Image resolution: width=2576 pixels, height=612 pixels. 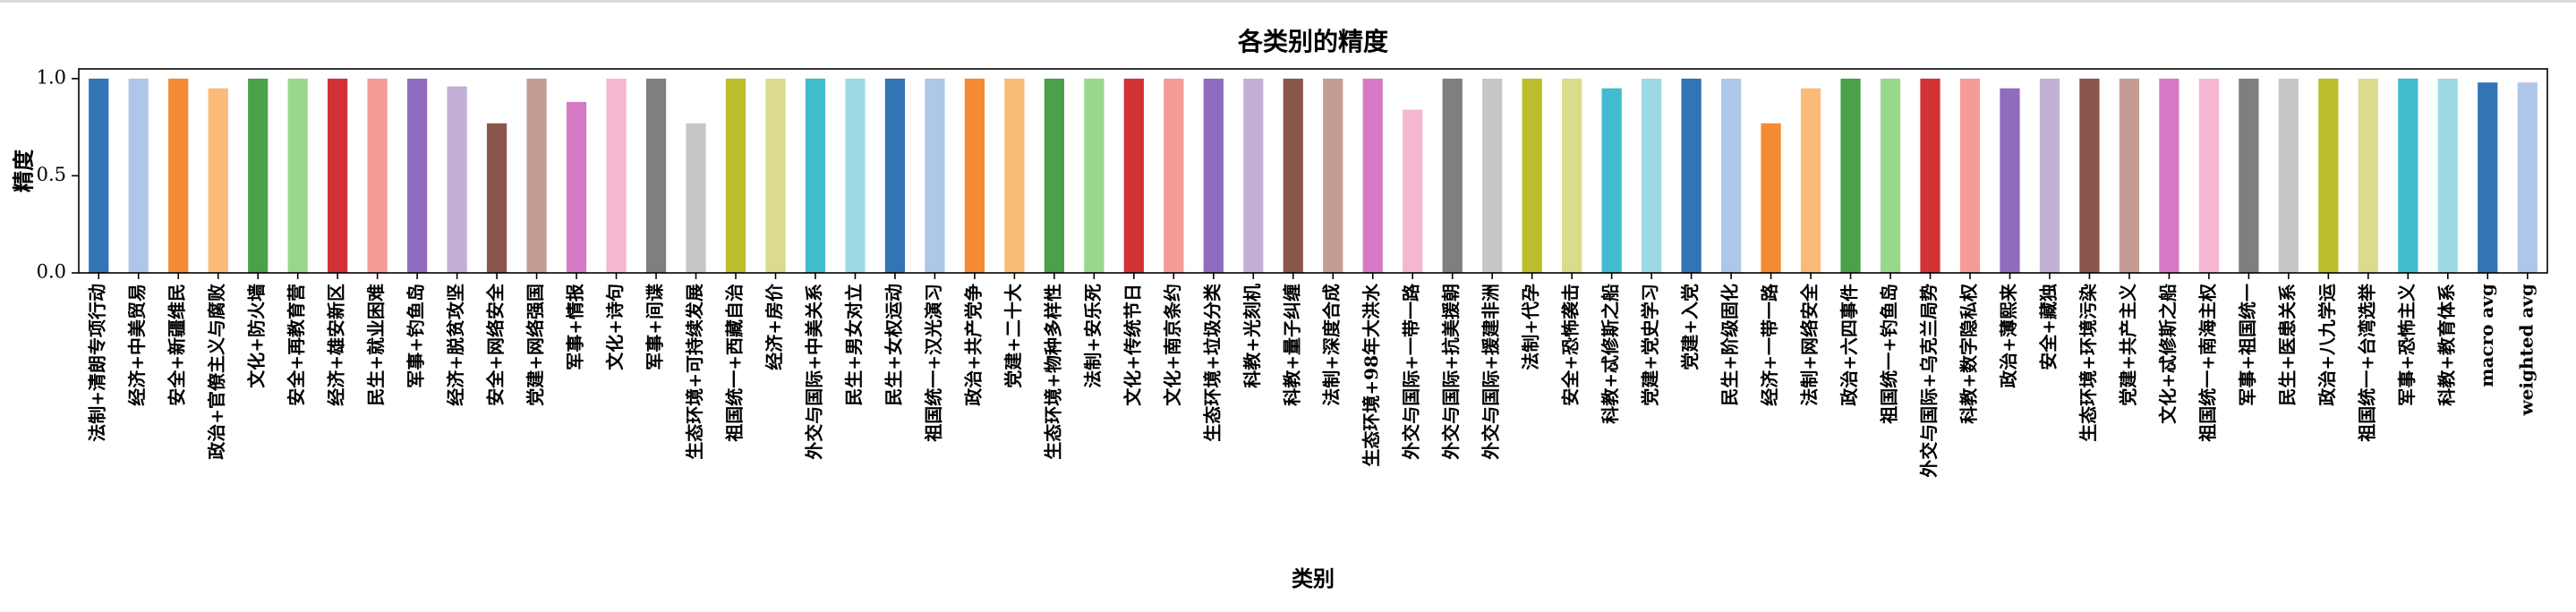 What do you see at coordinates (2407, 345) in the screenshot?
I see `x-tick-label: 军事+恐怖主义` at bounding box center [2407, 345].